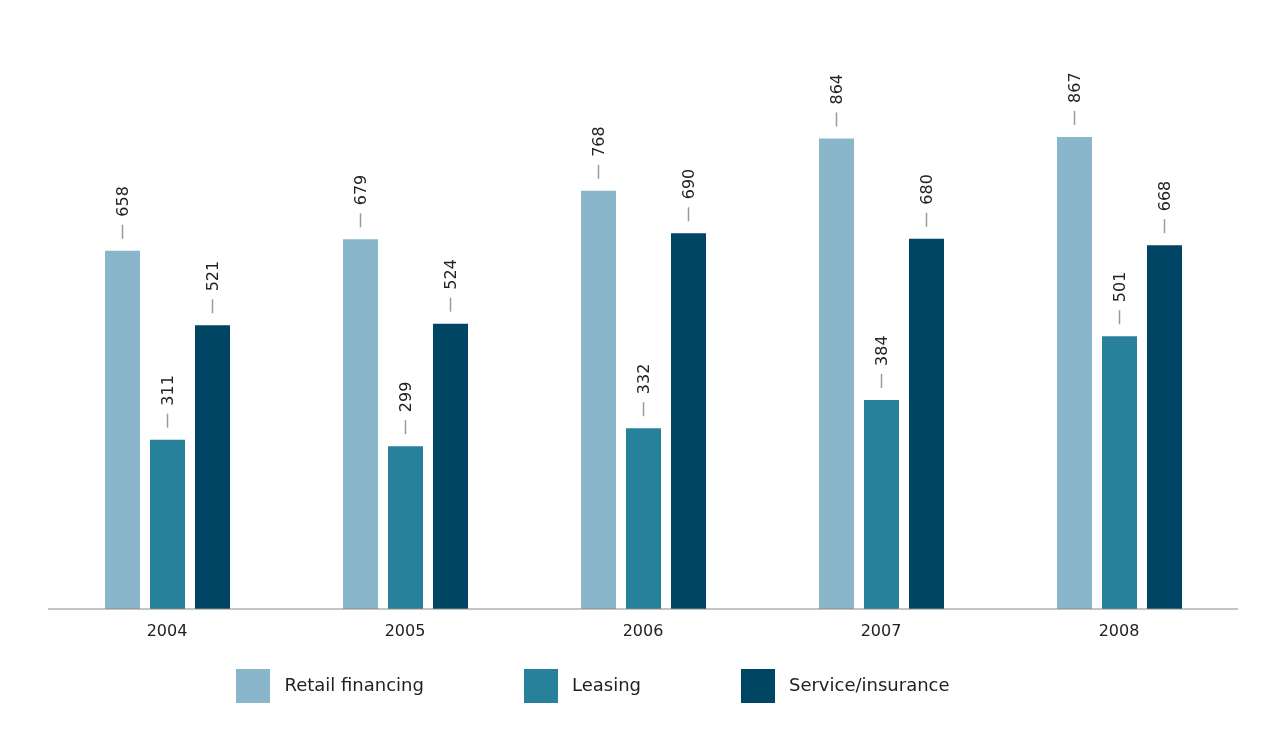 Image resolution: width=1287 pixels, height=733 pixels. I want to click on data-label: 299, so click(405, 397).